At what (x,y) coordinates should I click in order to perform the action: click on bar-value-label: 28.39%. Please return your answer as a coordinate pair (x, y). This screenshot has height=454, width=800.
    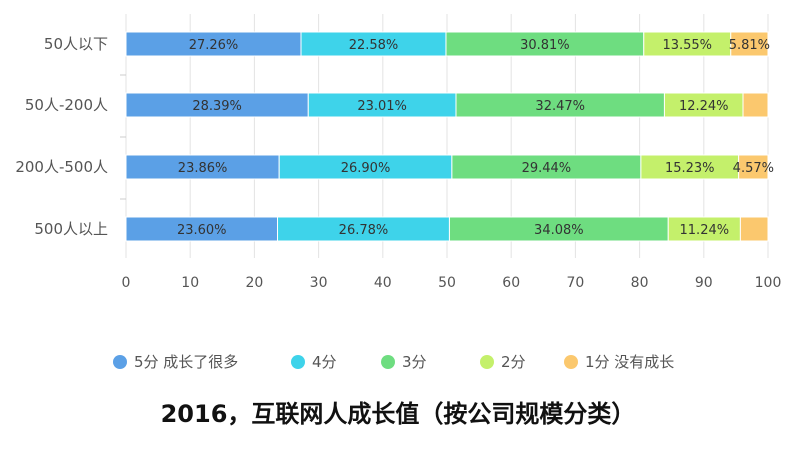
    Looking at the image, I should click on (217, 106).